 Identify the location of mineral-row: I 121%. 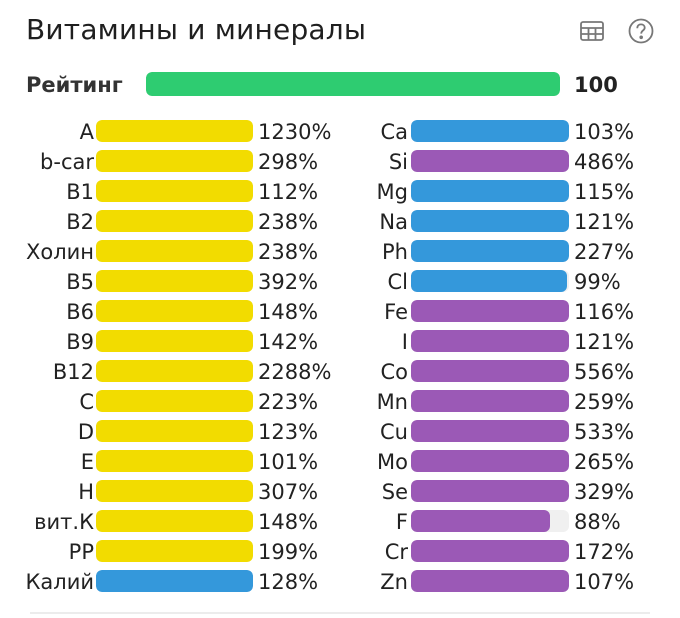
(510, 343).